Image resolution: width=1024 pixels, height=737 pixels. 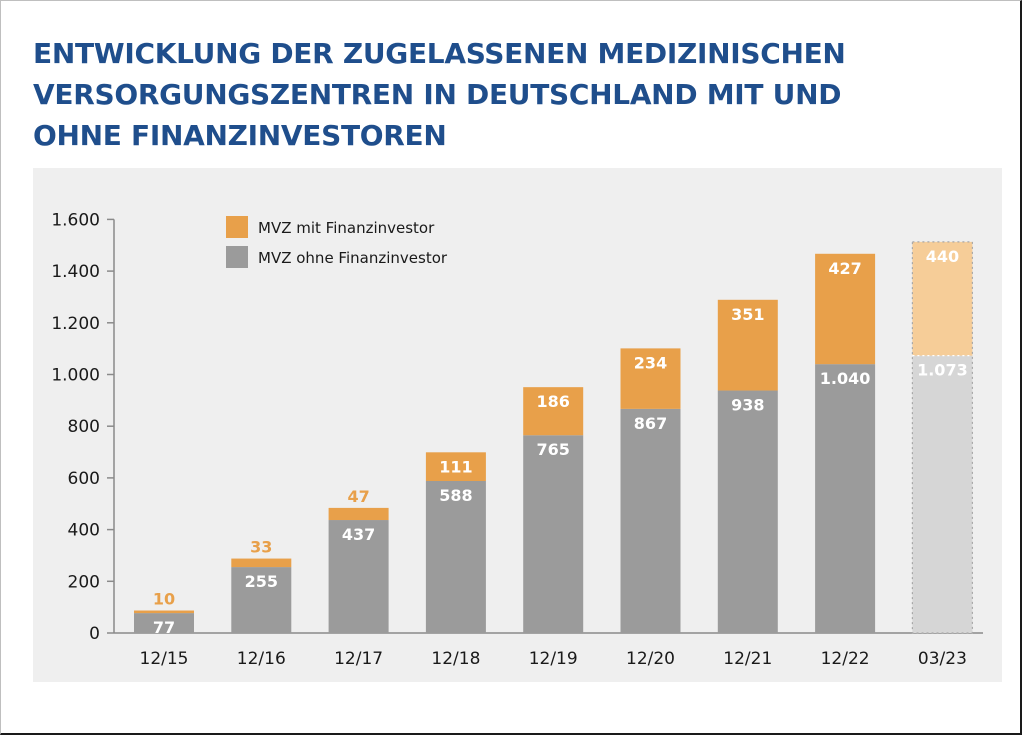 What do you see at coordinates (650, 423) in the screenshot?
I see `value-label-ohne-finanzinvestor: 867` at bounding box center [650, 423].